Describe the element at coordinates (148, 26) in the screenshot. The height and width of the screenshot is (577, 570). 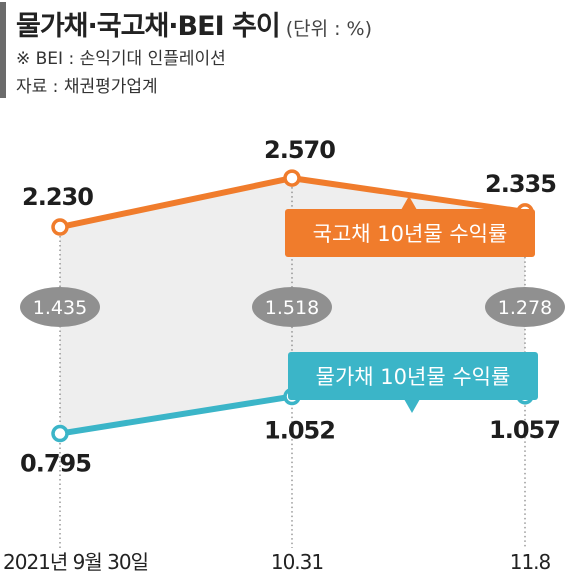
I see `chart-title-text: 물가채·국고채·BEI 추이` at that location.